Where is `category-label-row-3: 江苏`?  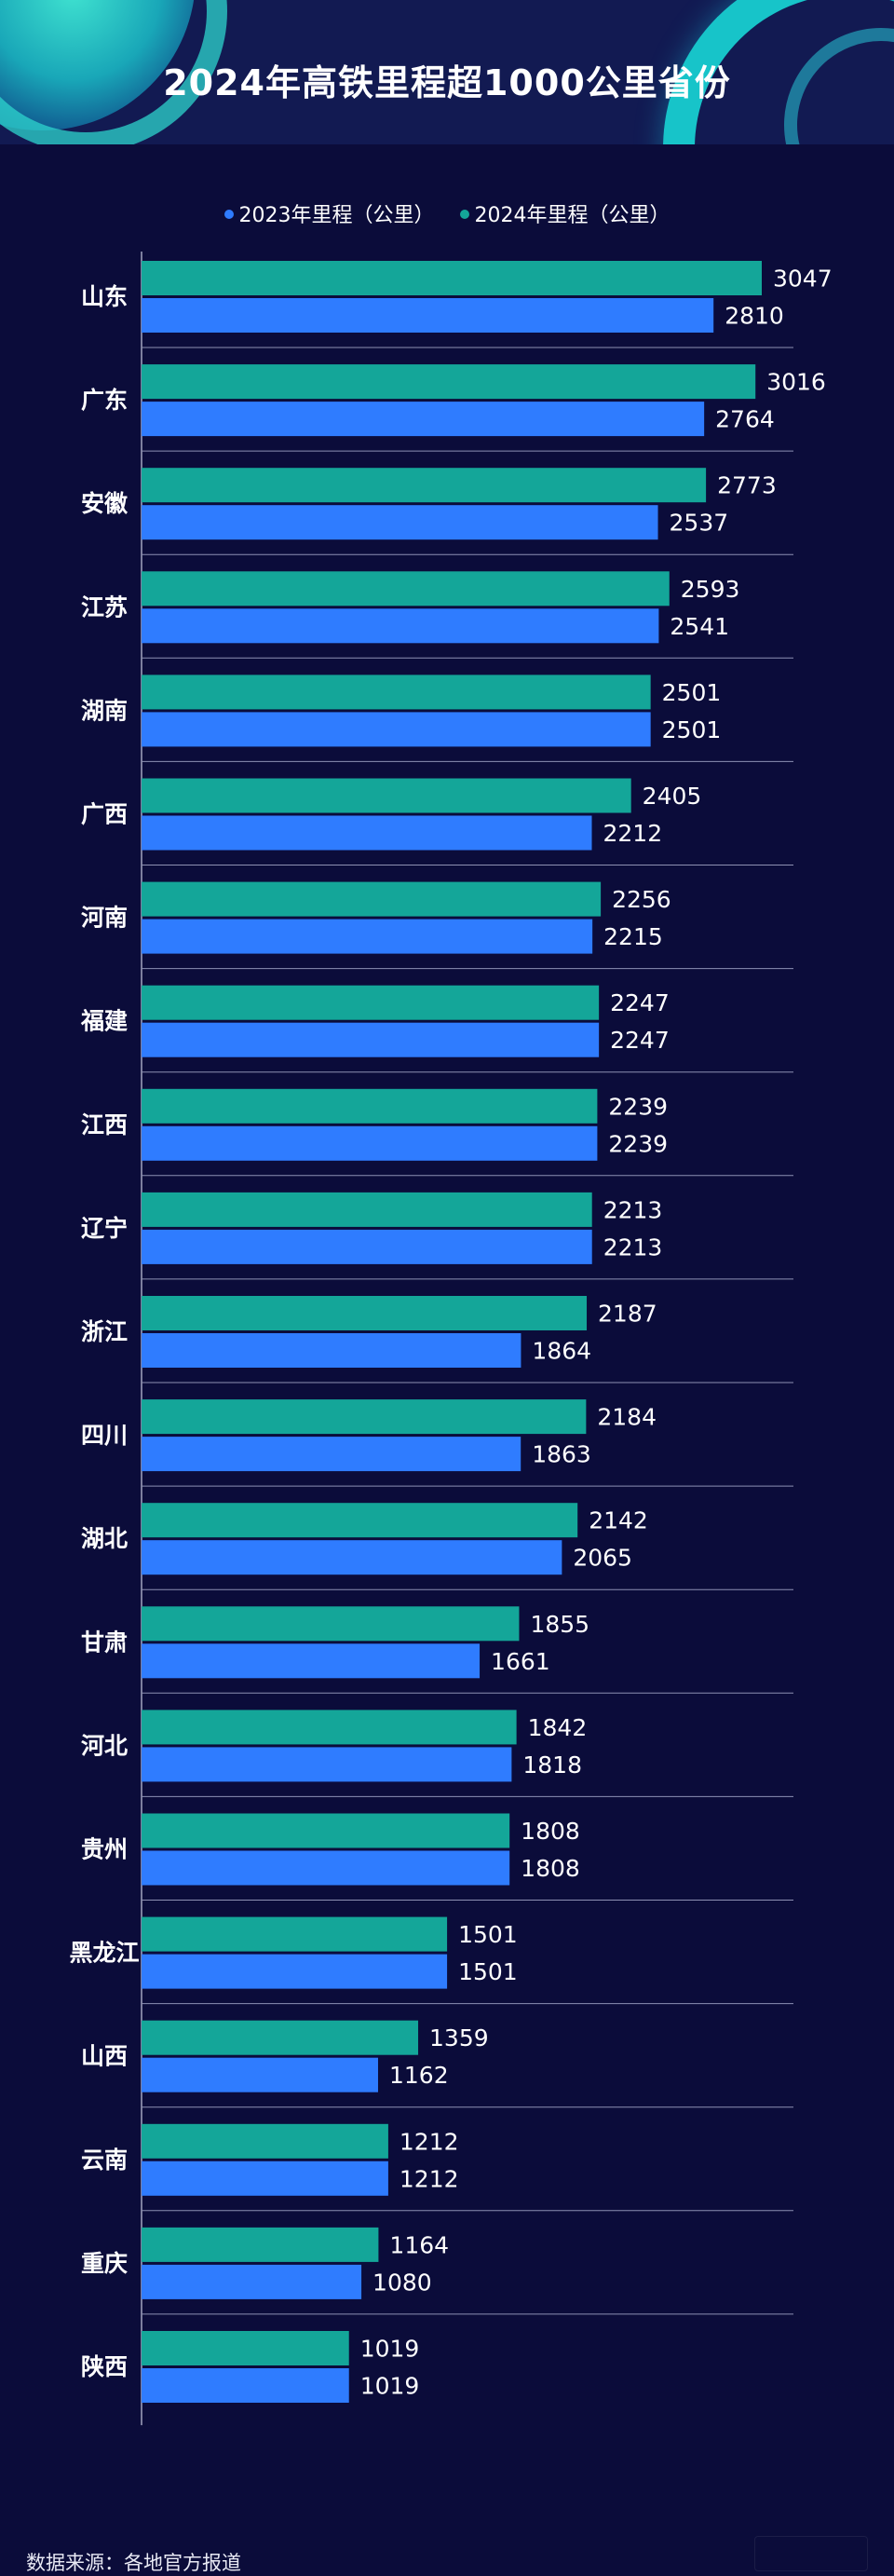
category-label-row-3: 江苏 is located at coordinates (104, 606).